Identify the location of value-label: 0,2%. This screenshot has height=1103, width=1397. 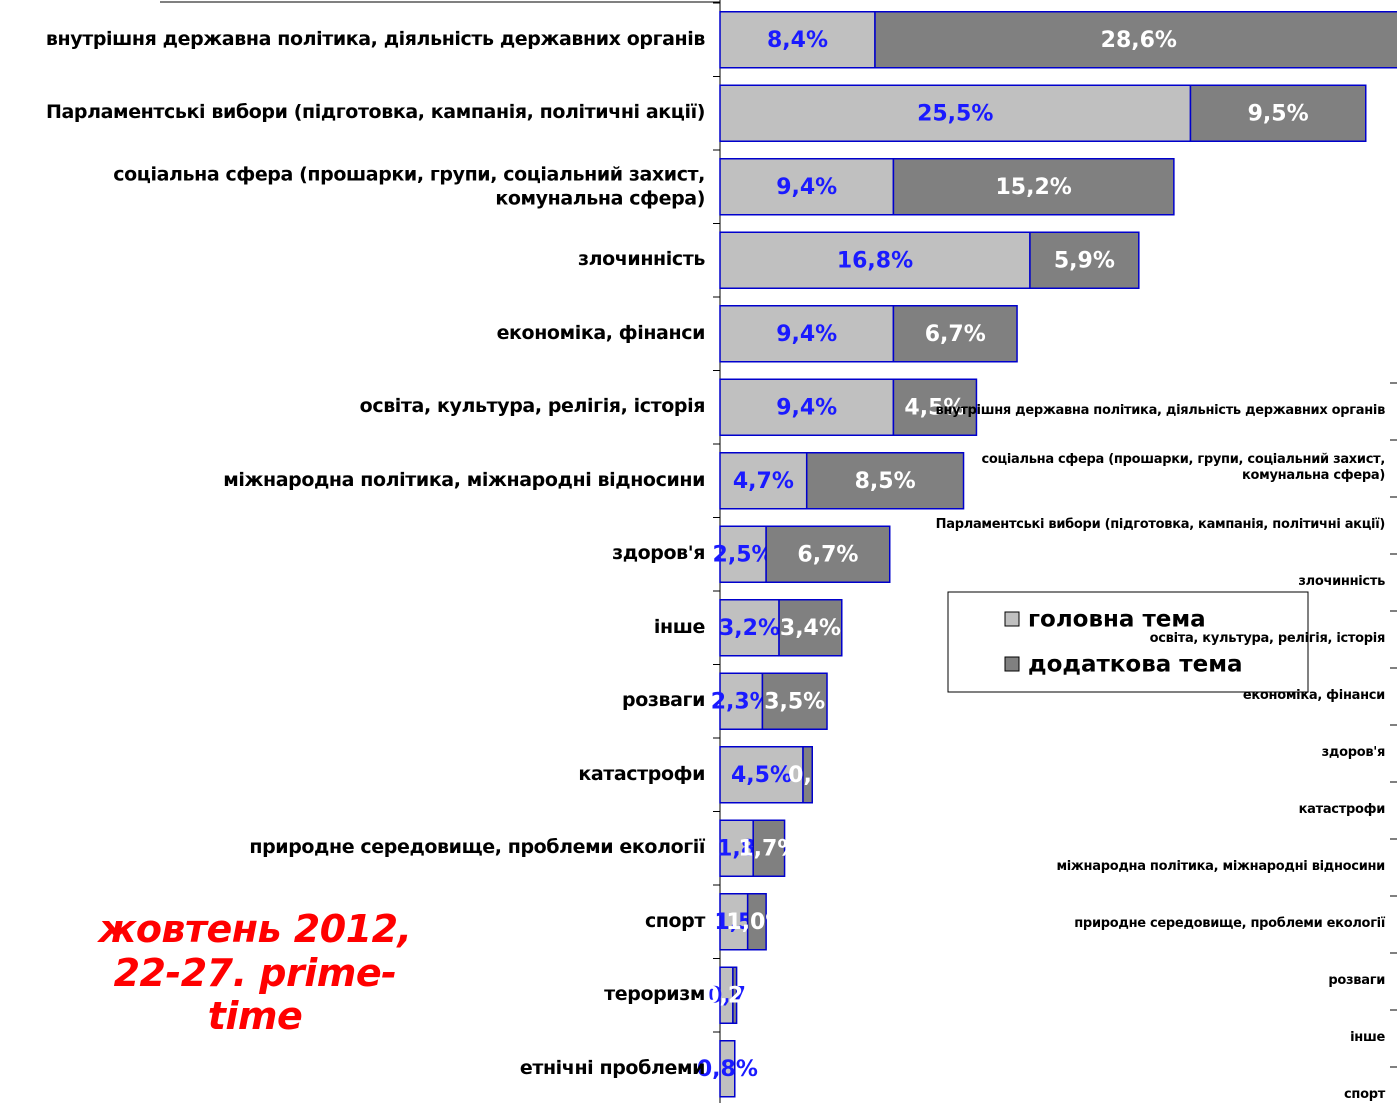
(734, 995).